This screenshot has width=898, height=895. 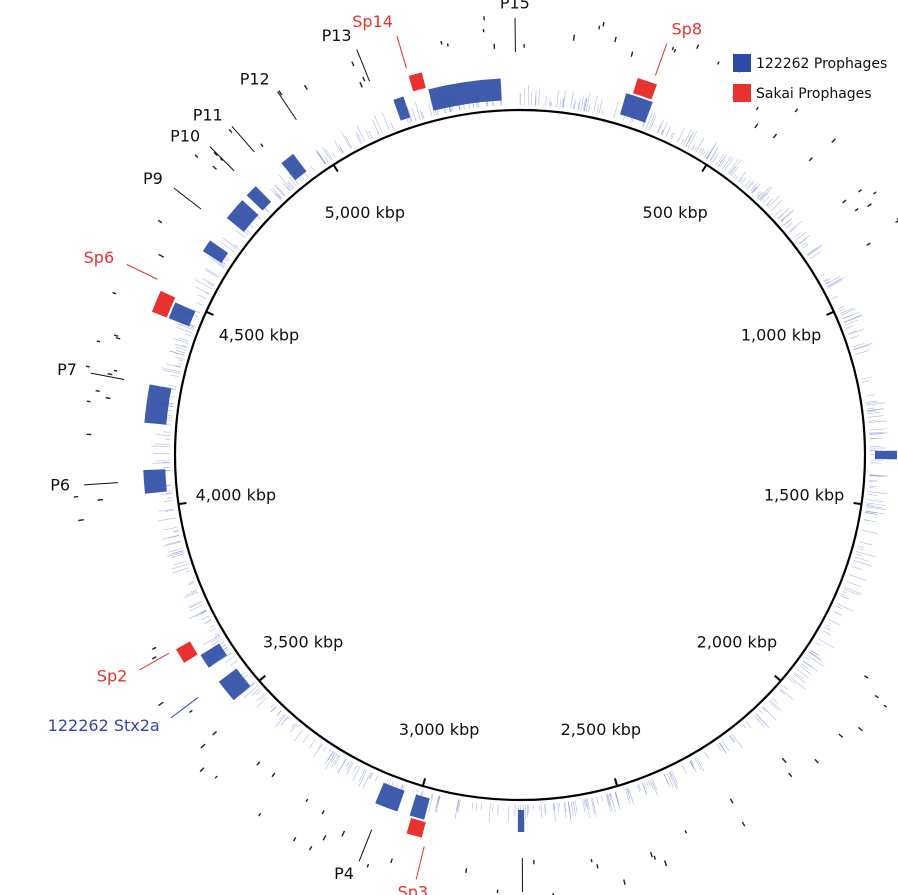 What do you see at coordinates (413, 889) in the screenshot?
I see `callout-label: Sp3` at bounding box center [413, 889].